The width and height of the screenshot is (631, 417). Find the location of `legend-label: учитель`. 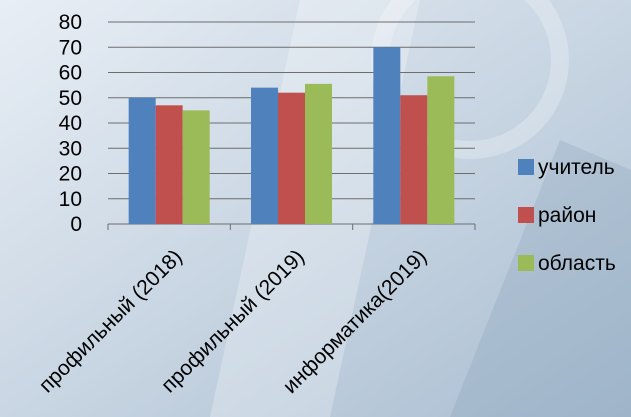

legend-label: учитель is located at coordinates (576, 167).